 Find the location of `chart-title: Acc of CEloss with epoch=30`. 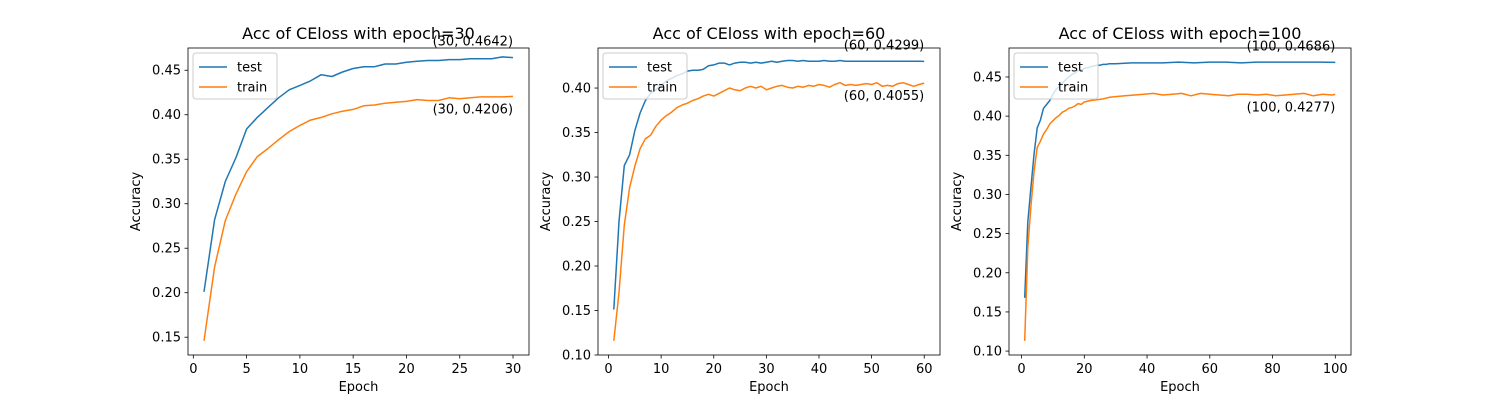

chart-title: Acc of CEloss with epoch=30 is located at coordinates (358, 33).